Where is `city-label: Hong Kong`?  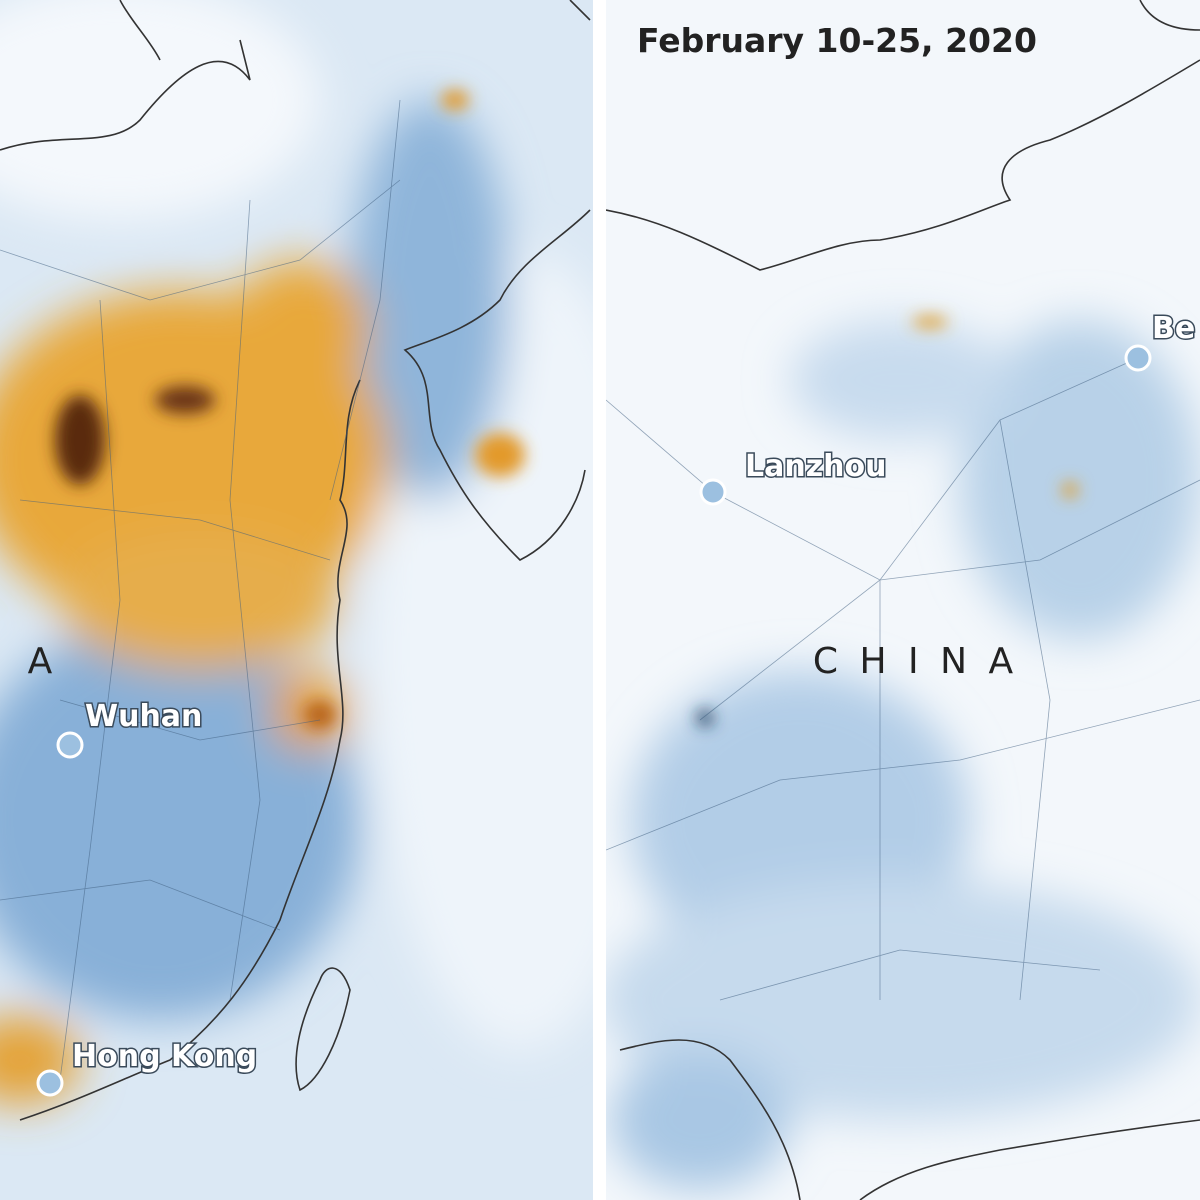 city-label: Hong Kong is located at coordinates (164, 1056).